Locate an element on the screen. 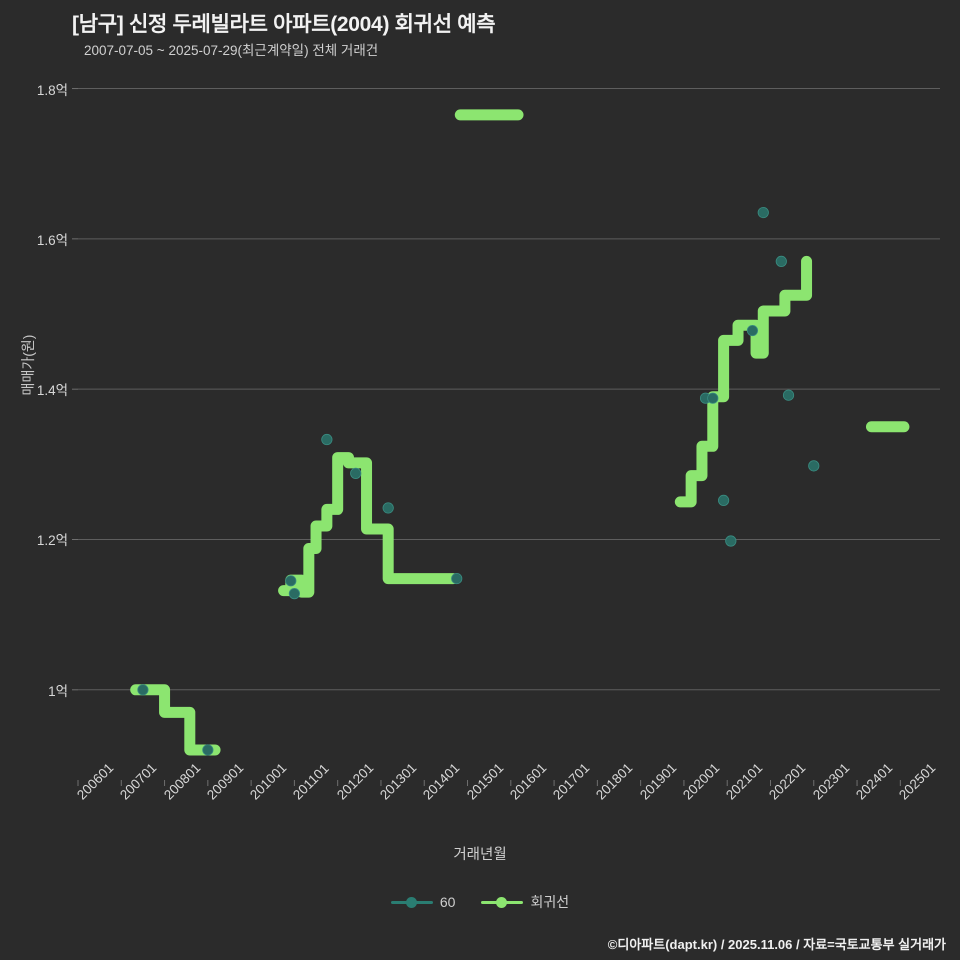 The image size is (960, 960). y-tick-label: 1.4억 is located at coordinates (52, 391).